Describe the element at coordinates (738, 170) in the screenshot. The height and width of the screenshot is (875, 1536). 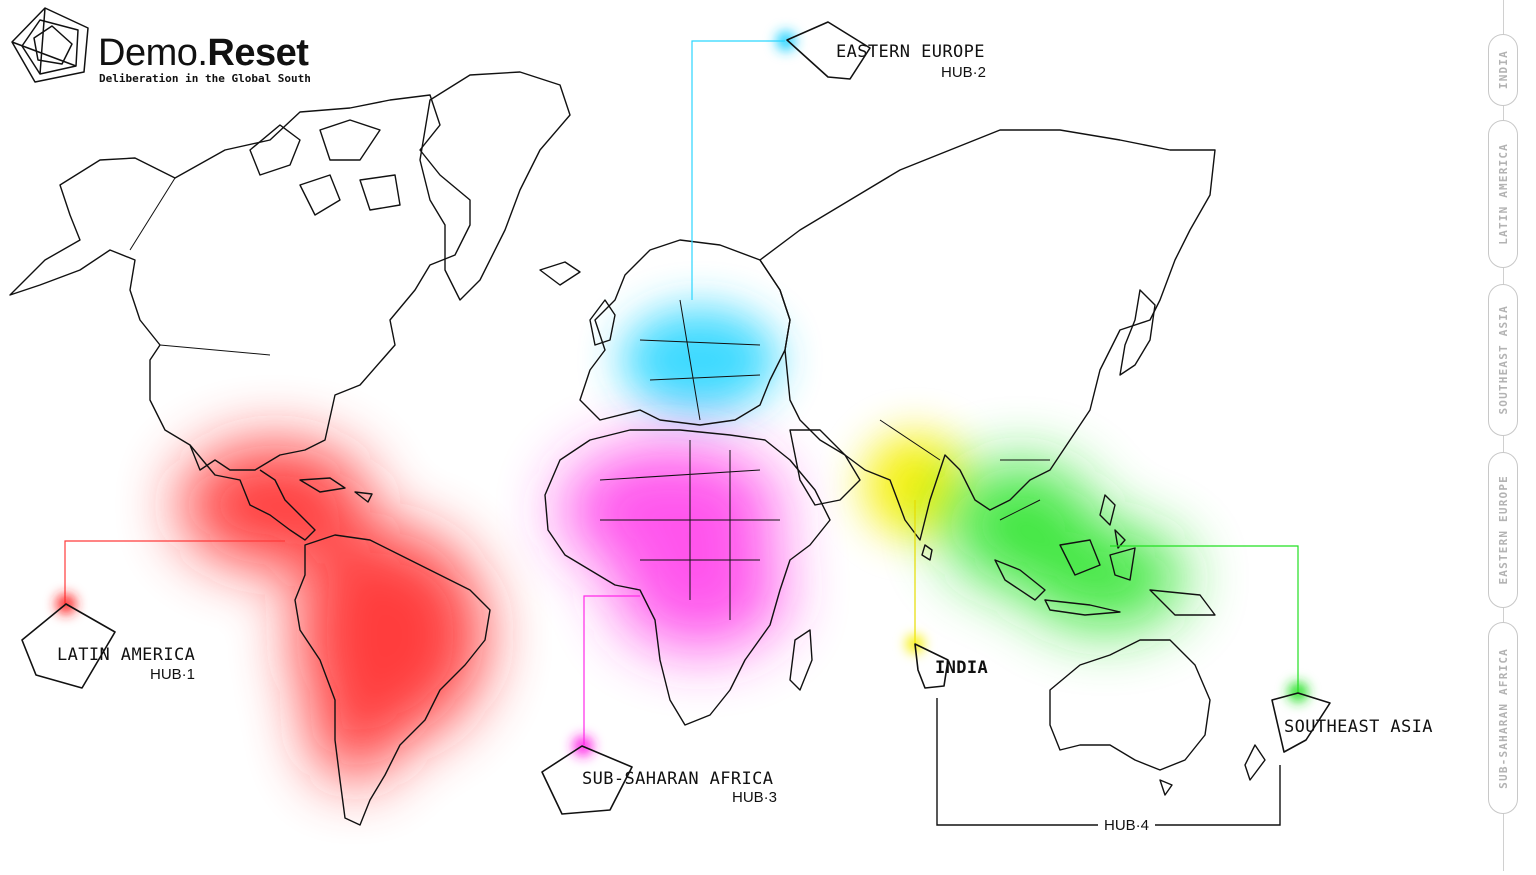
I see `eastern-europe-leader` at that location.